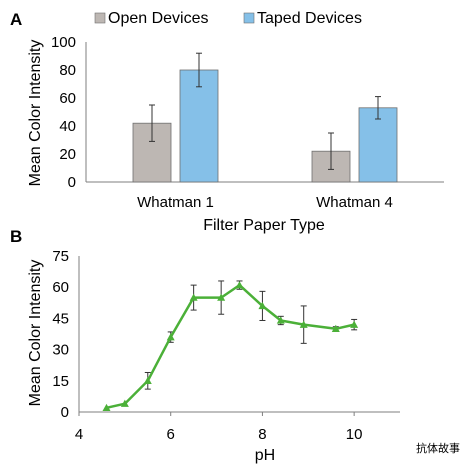  I want to click on y-tick-label: 80, so click(67, 70).